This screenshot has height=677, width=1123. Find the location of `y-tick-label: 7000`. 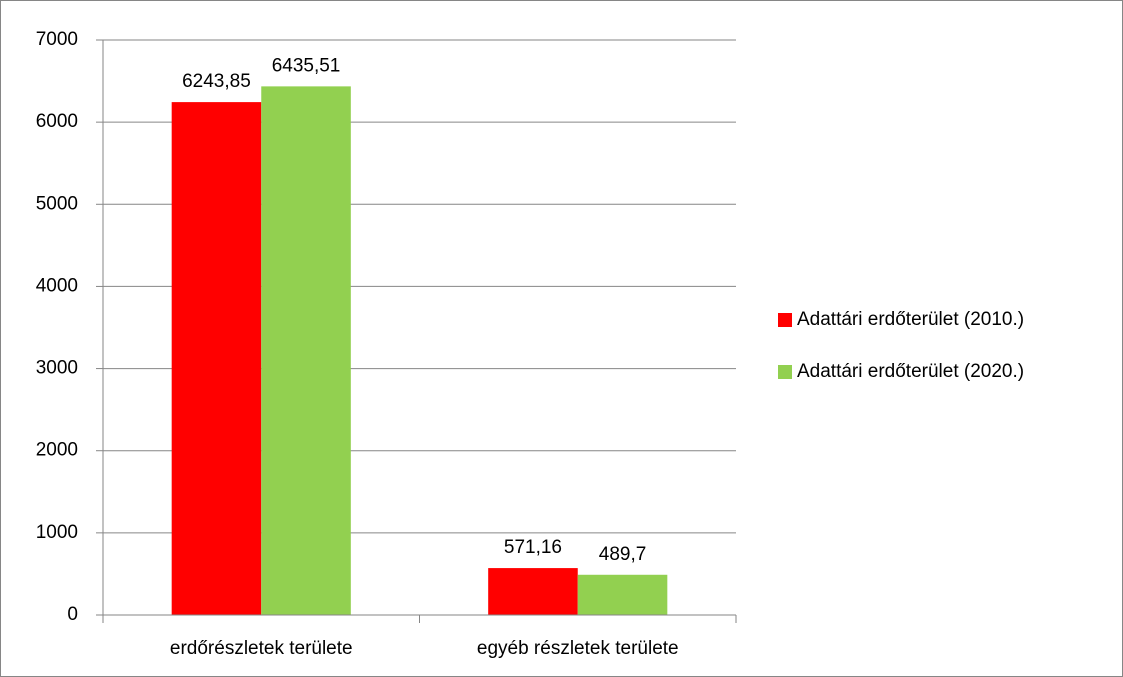

y-tick-label: 7000 is located at coordinates (57, 39).